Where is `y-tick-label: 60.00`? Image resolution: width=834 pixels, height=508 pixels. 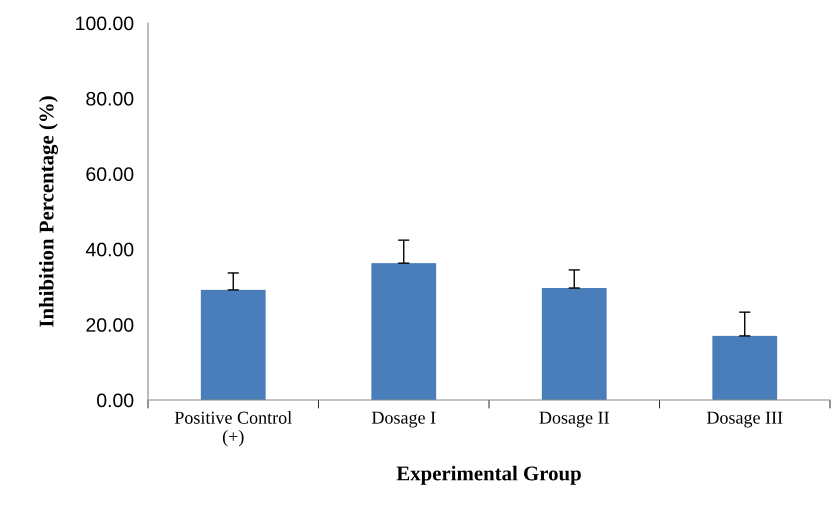 y-tick-label: 60.00 is located at coordinates (110, 174).